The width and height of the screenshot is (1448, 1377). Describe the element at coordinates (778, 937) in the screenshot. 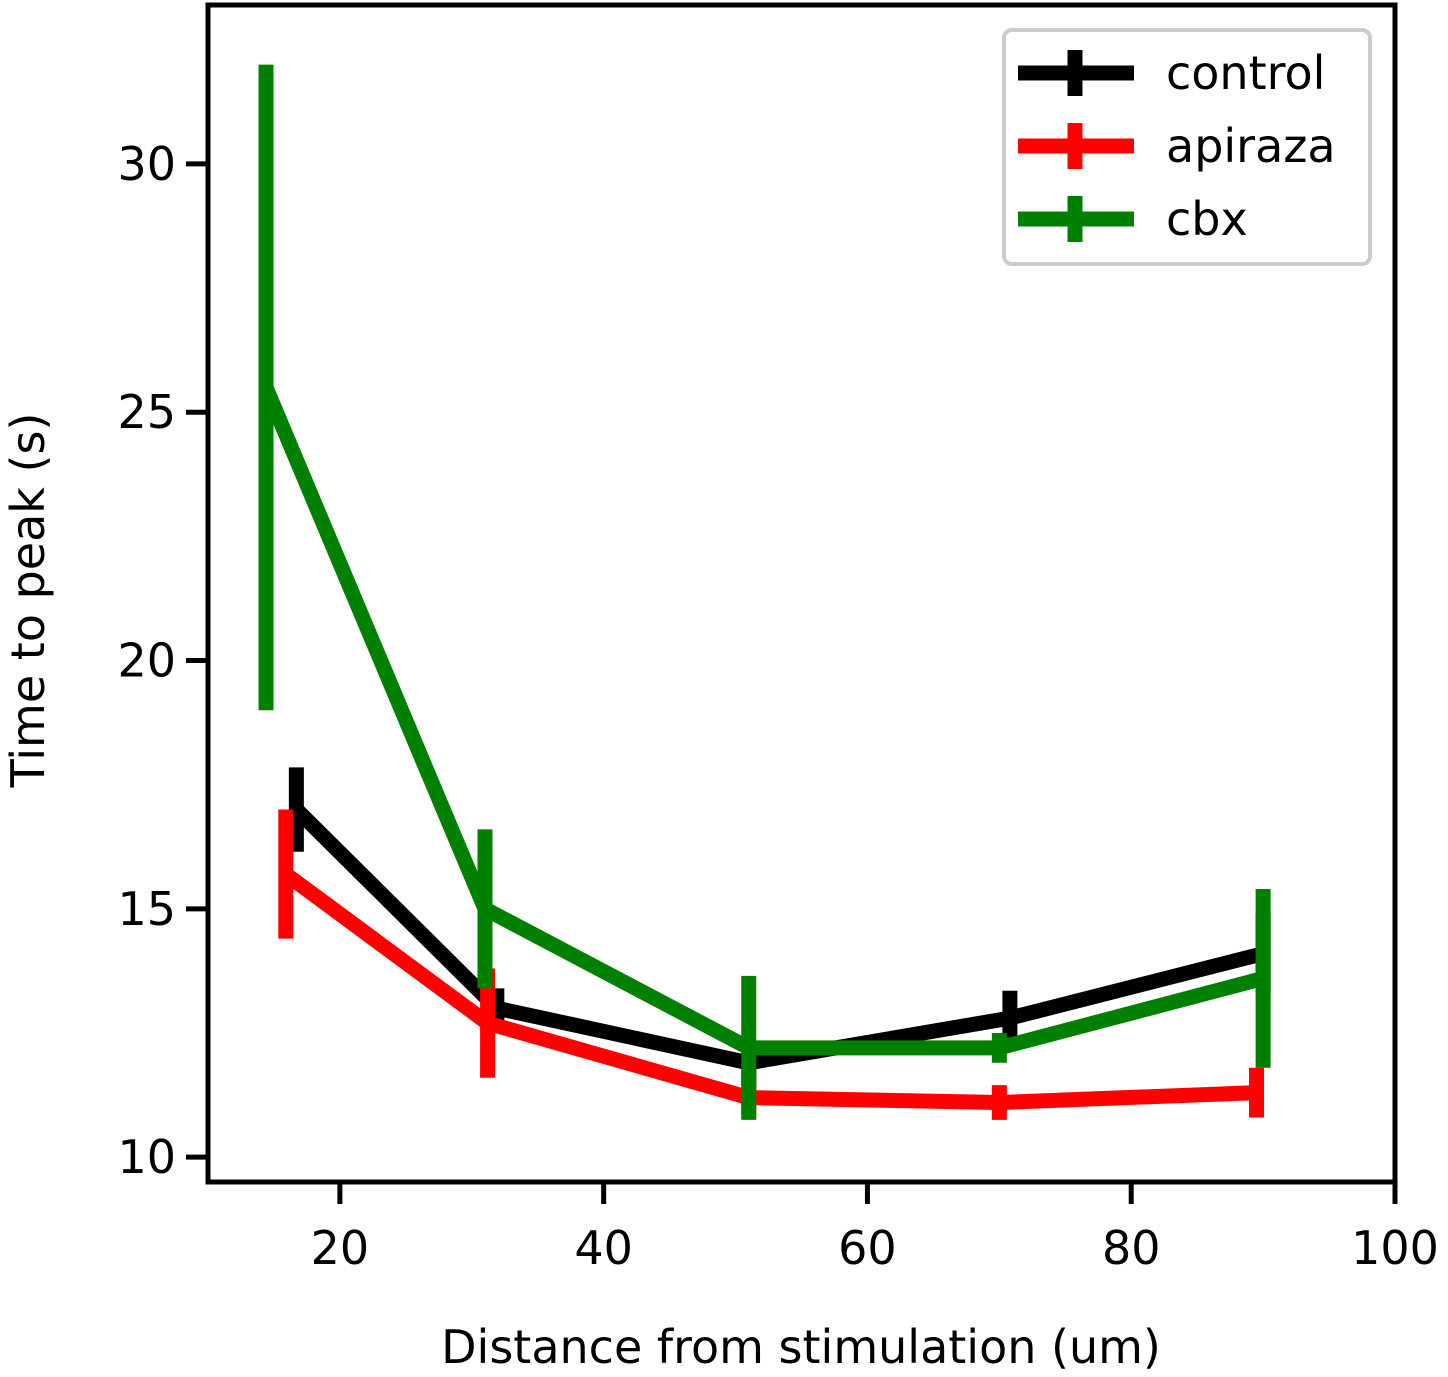

I see `series-line-control` at that location.